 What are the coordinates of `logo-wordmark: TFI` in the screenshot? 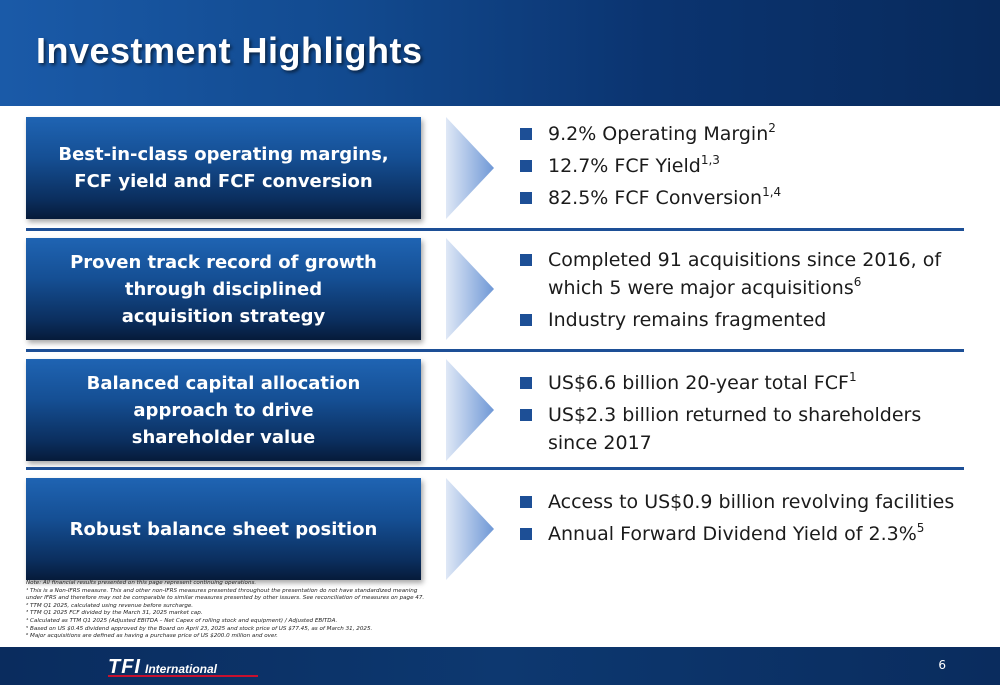 It's located at (124, 666).